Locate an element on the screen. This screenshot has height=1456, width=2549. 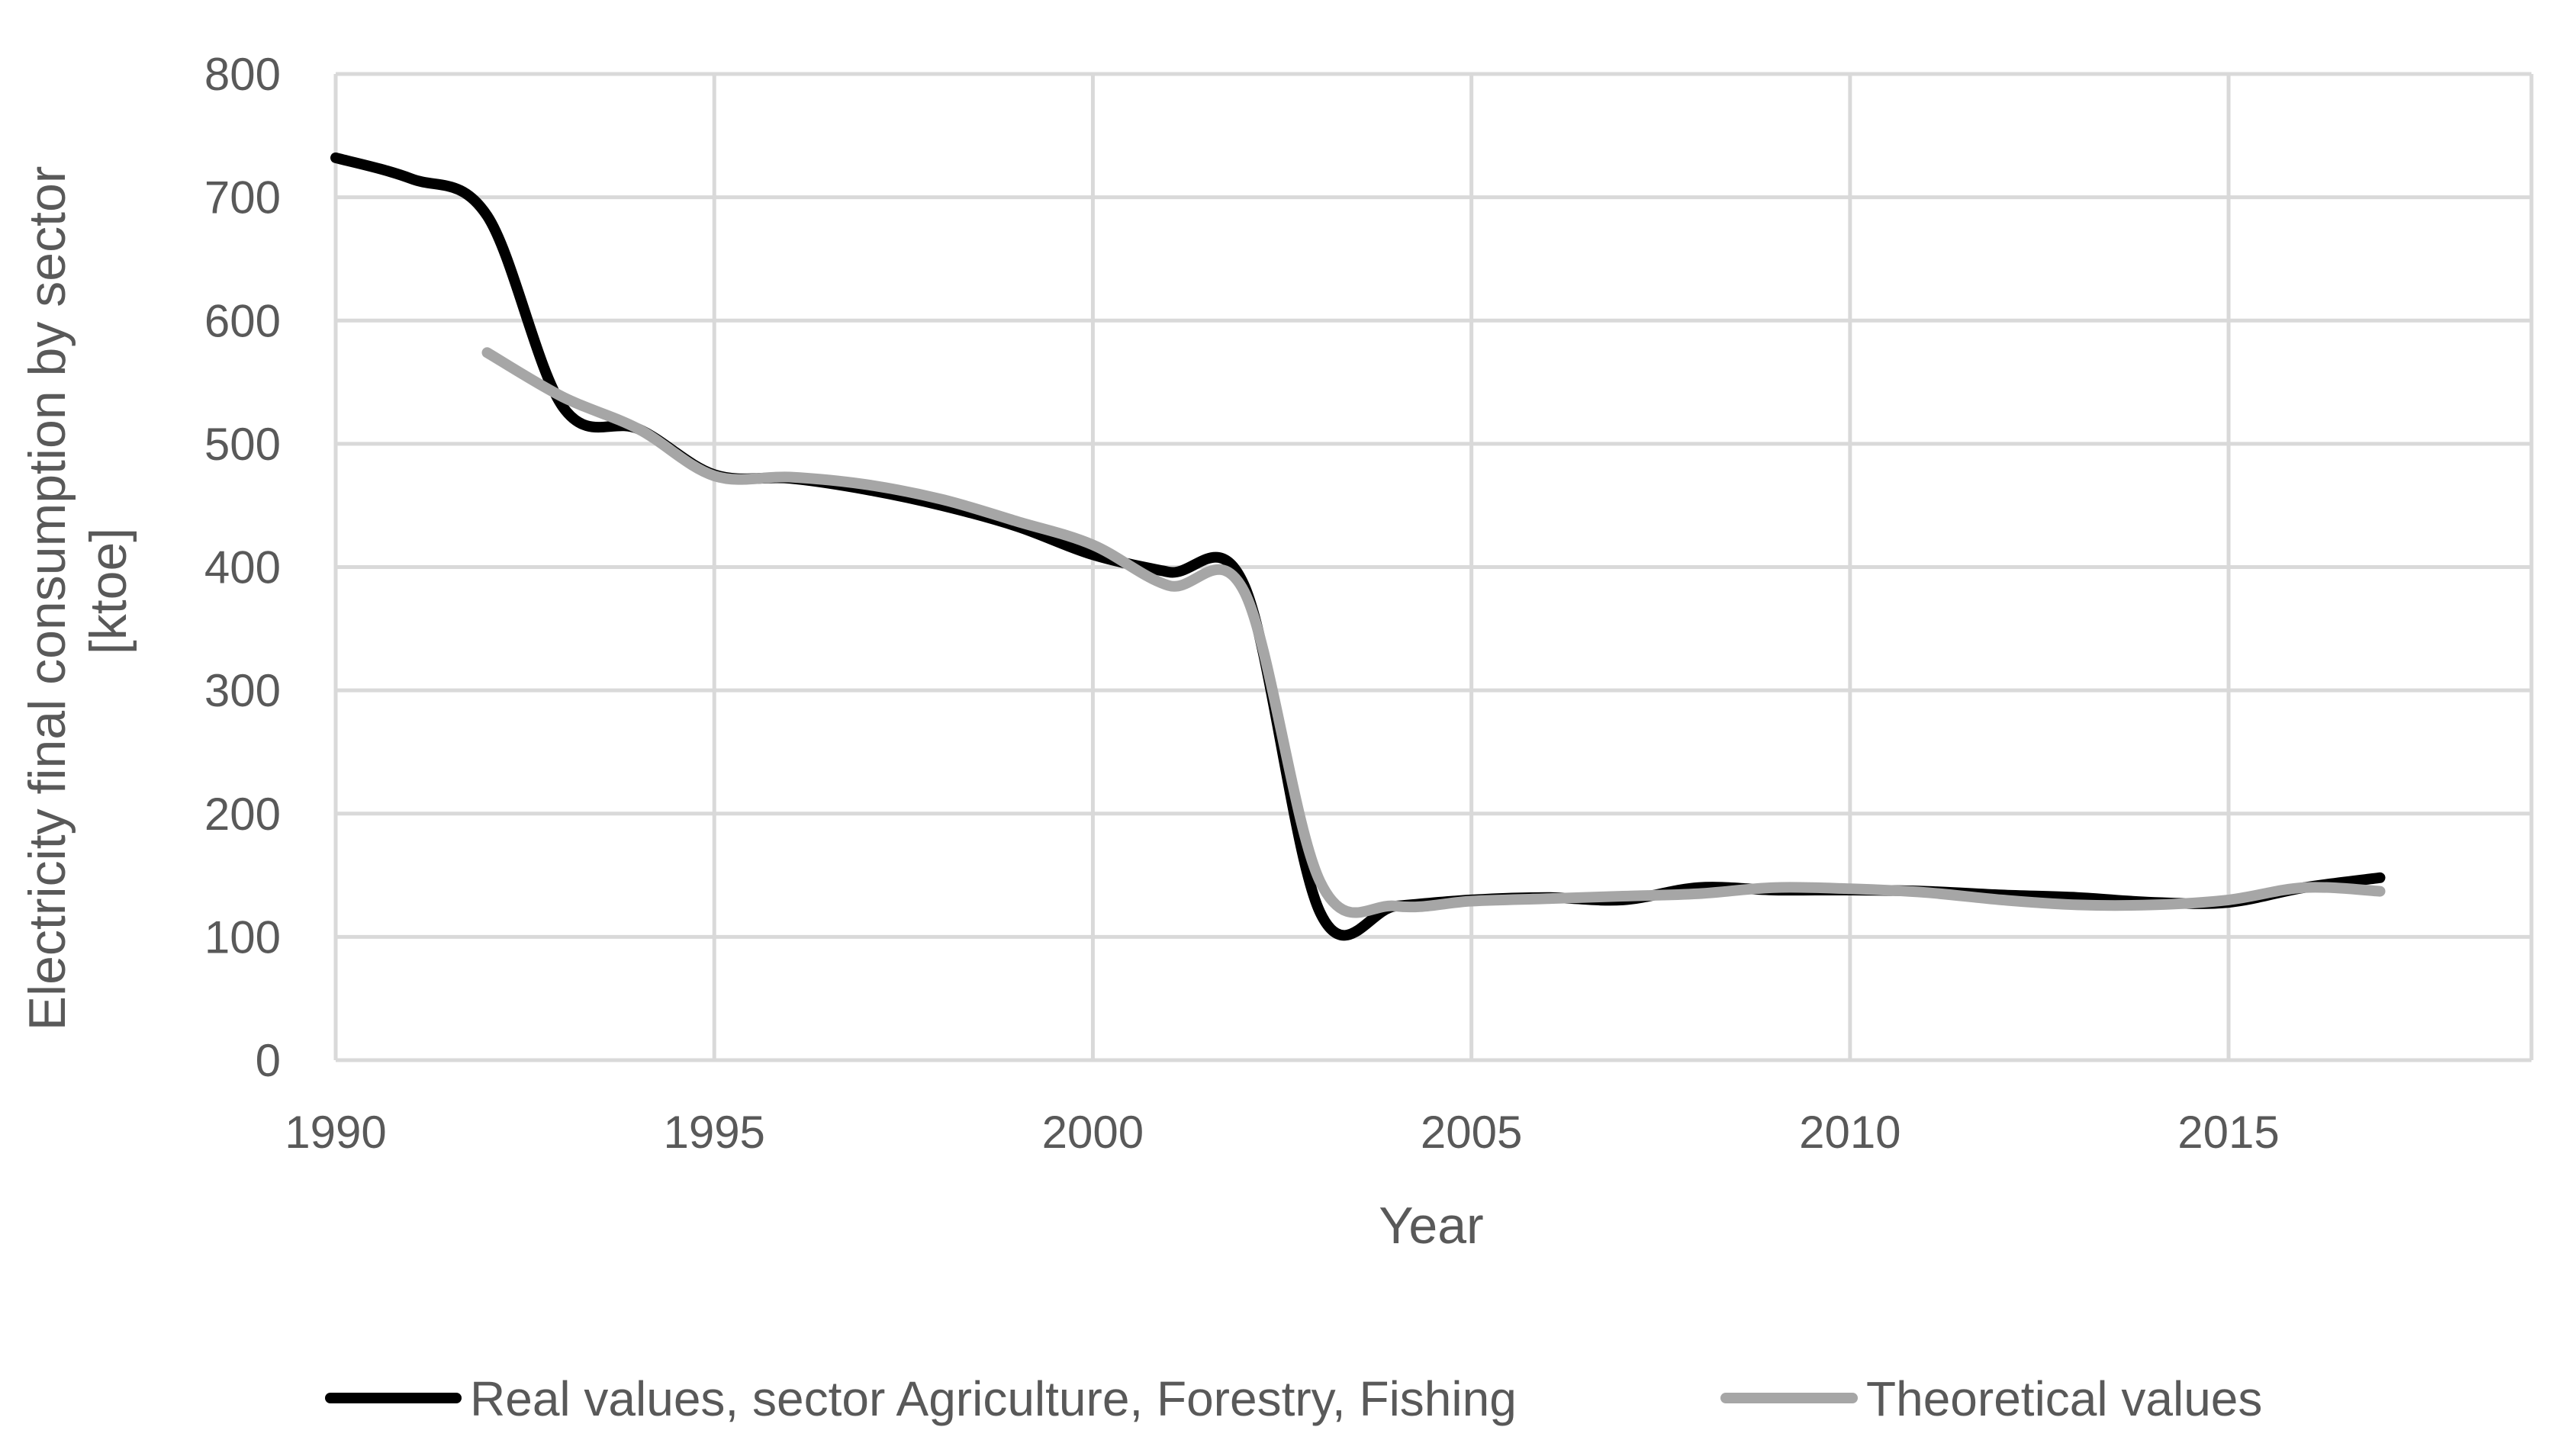
y-tick-label: 300 is located at coordinates (242, 690).